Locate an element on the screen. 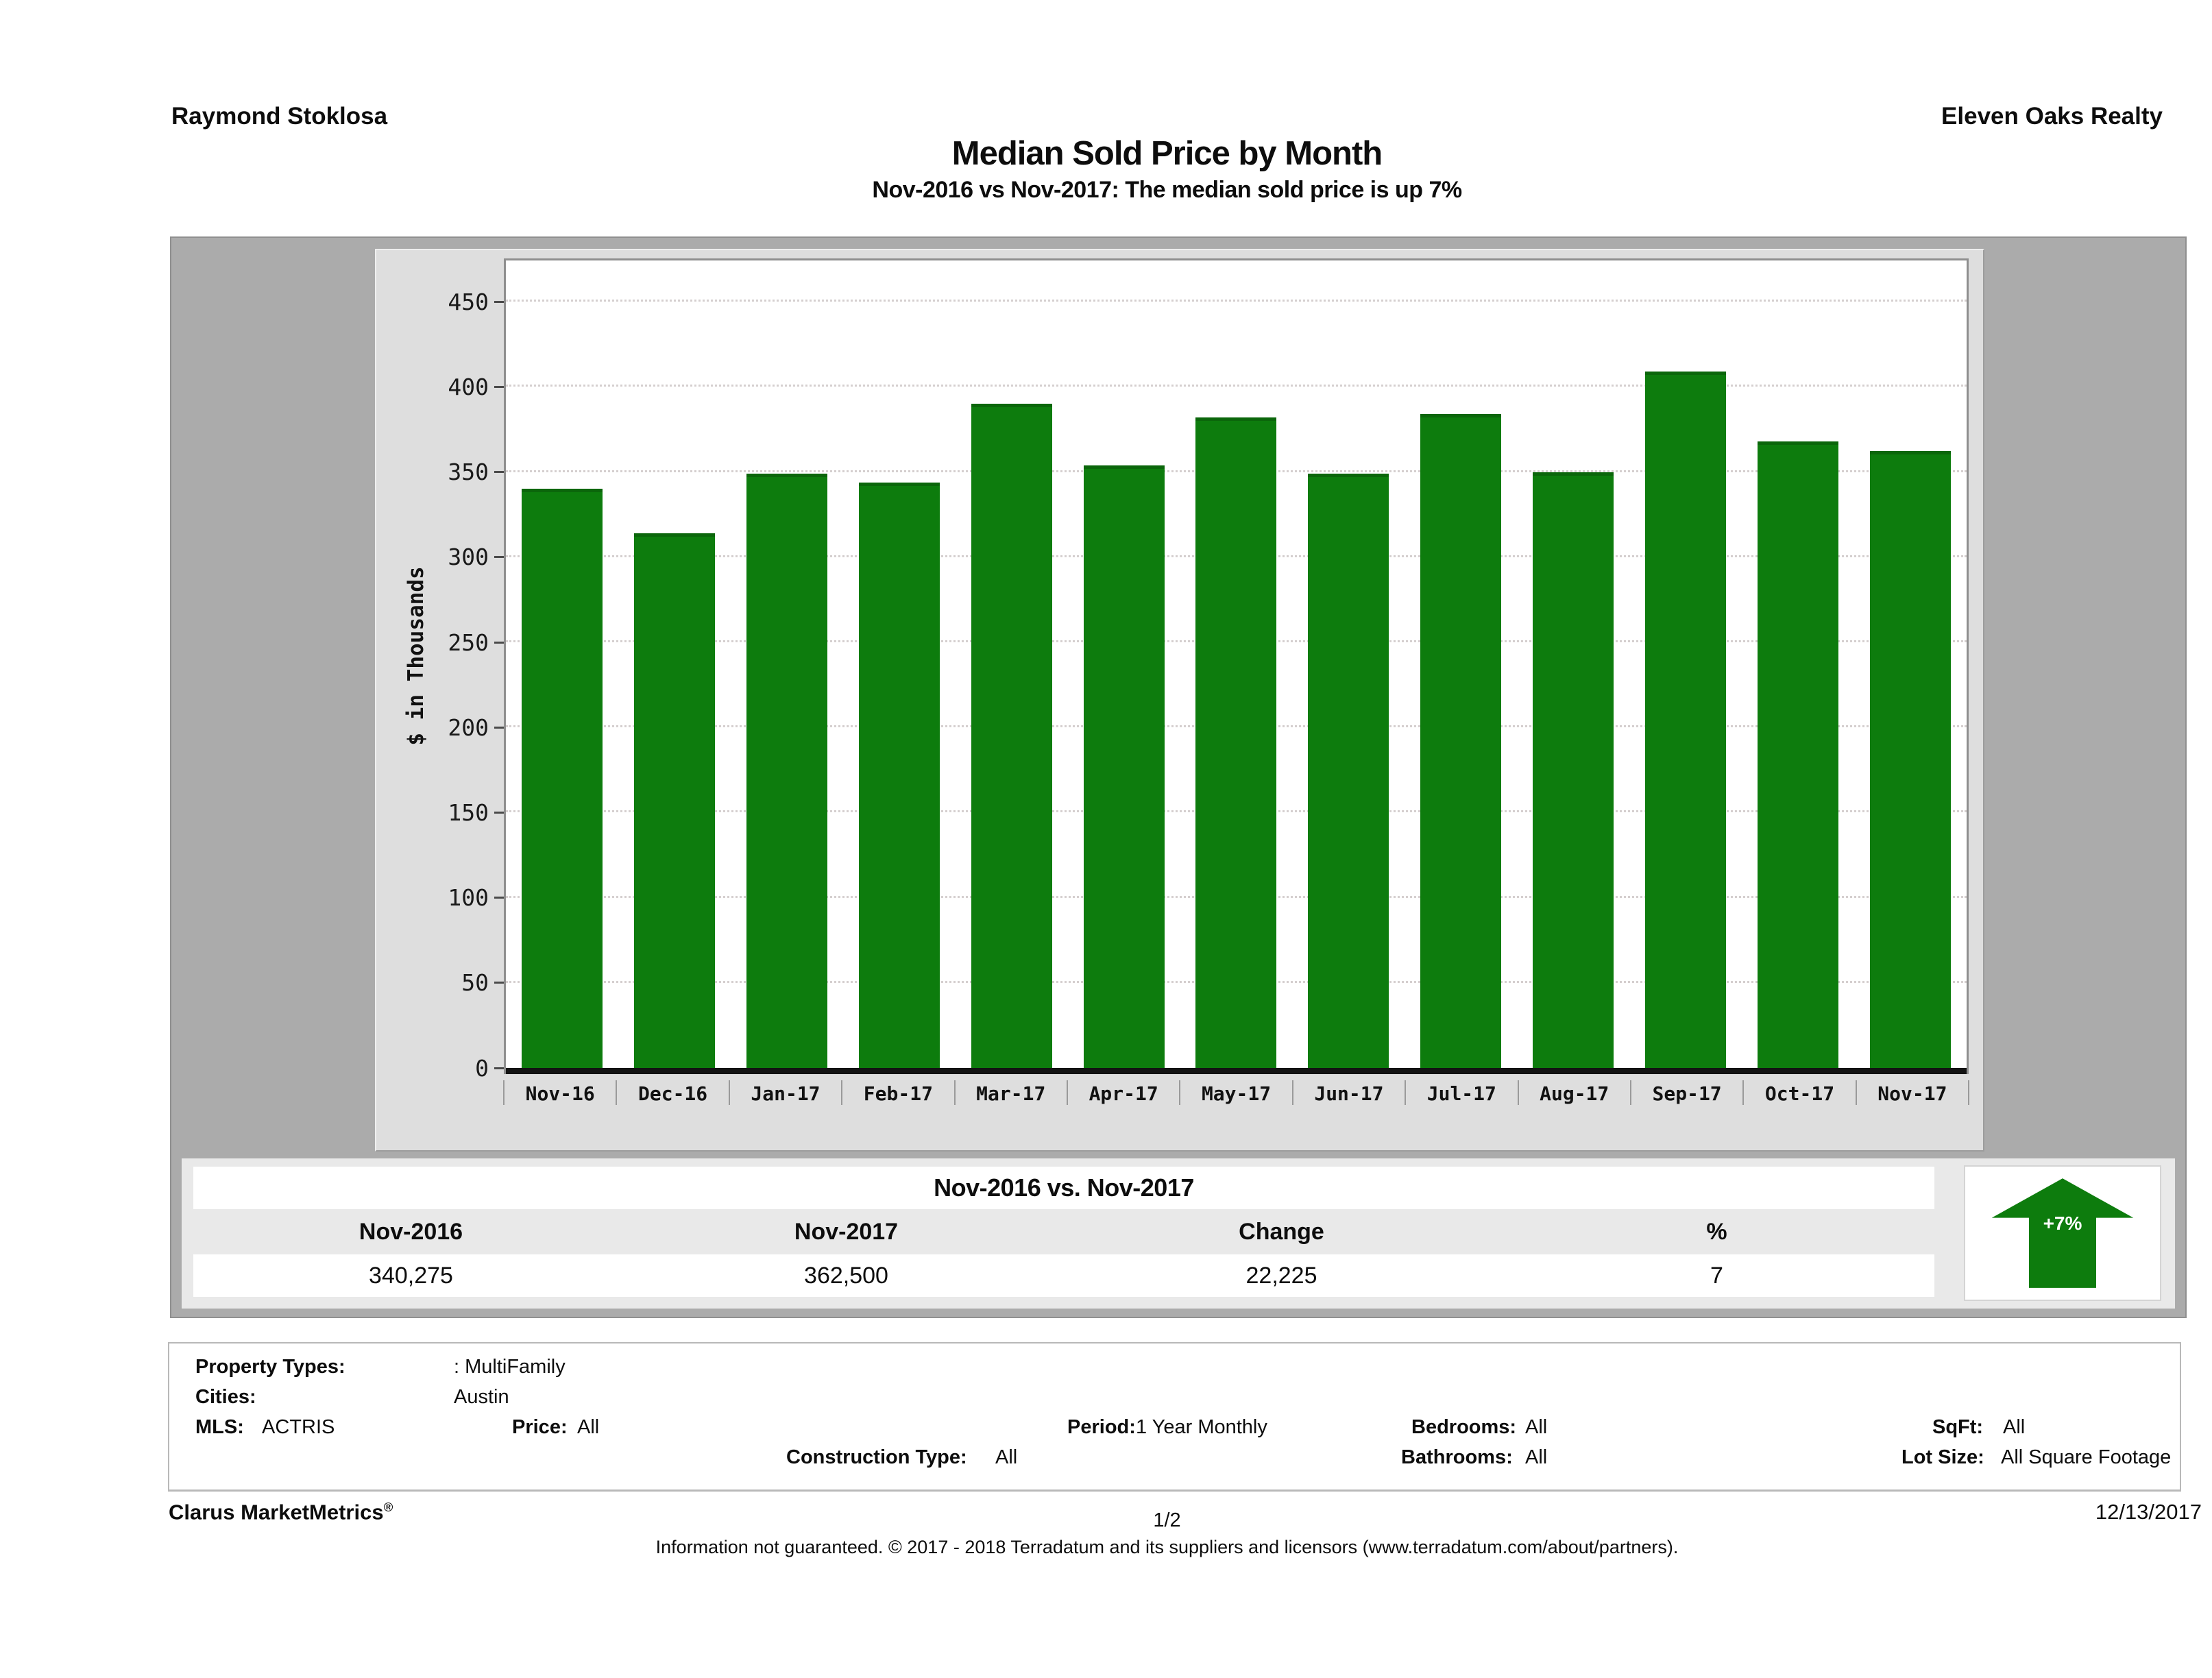 Image resolution: width=2212 pixels, height=1678 pixels. x-tick-label: Apr-17 is located at coordinates (1124, 1095).